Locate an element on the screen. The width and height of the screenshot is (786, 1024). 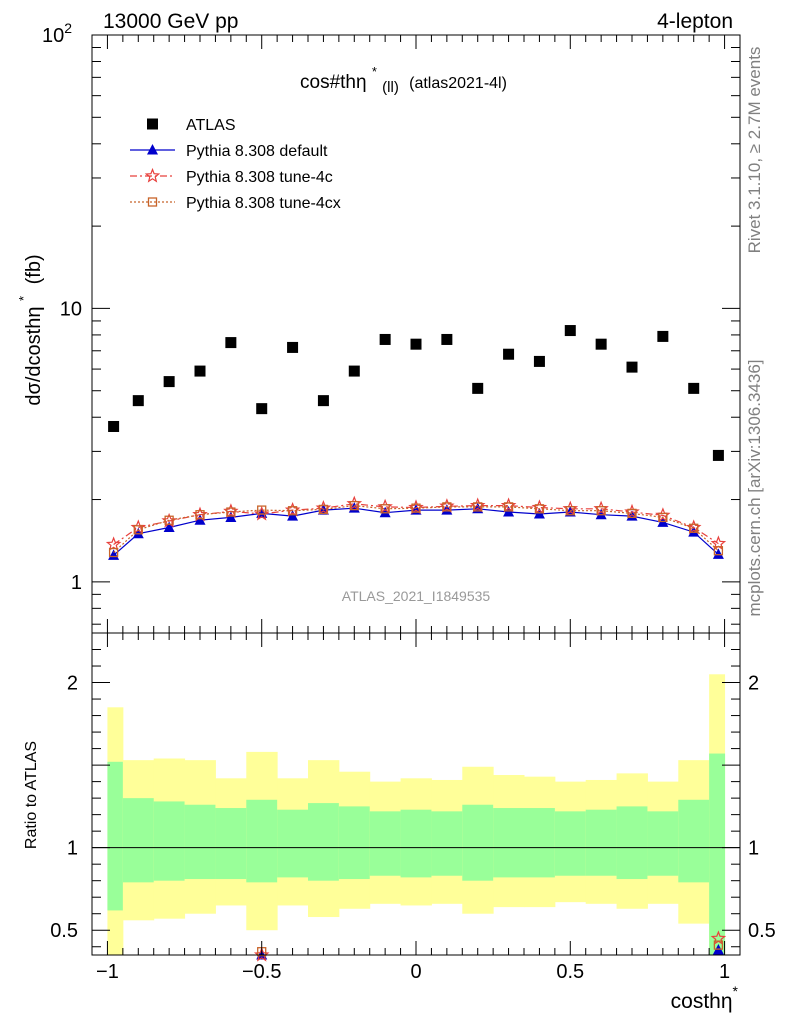
x-tick-label: 0 is located at coordinates (415, 972).